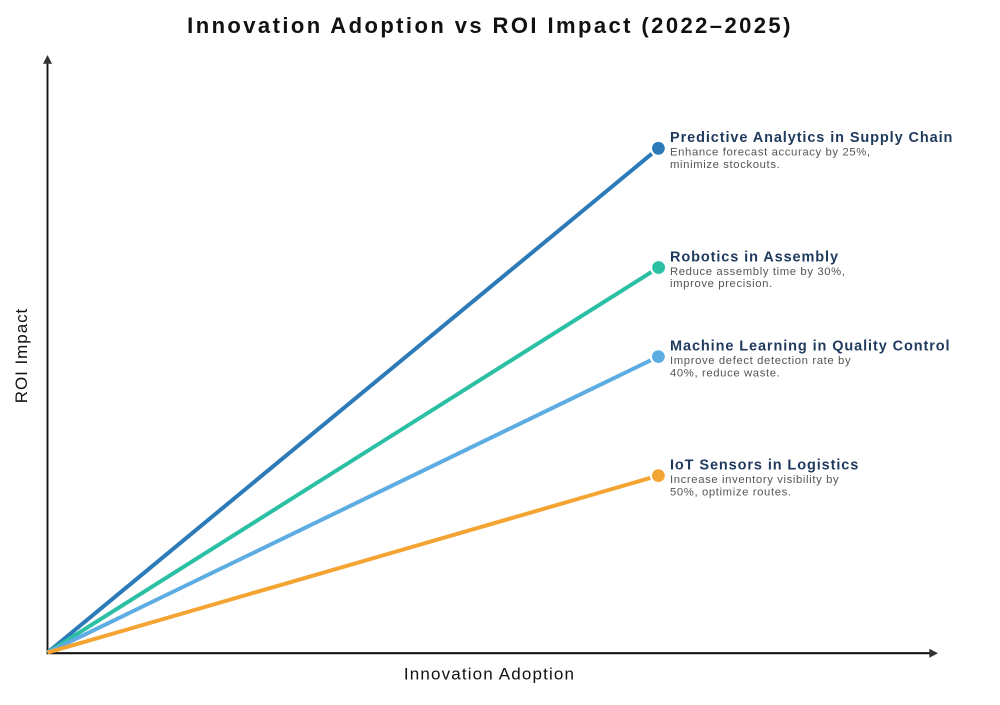 This screenshot has width=1000, height=705. What do you see at coordinates (754, 257) in the screenshot?
I see `svg-text: Robotics in Assembly` at bounding box center [754, 257].